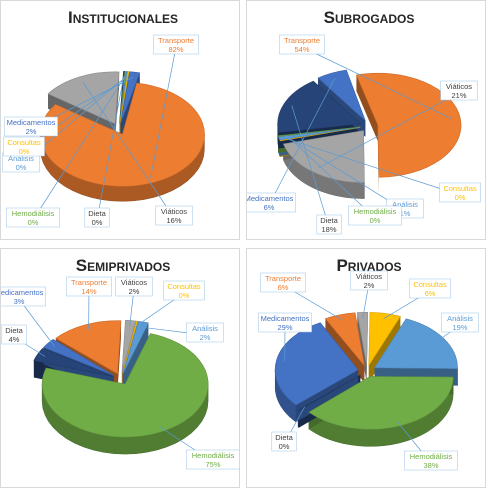 Image resolution: width=488 pixels, height=490 pixels. Describe the element at coordinates (405, 213) in the screenshot. I see `slice-value-analisis: 1%` at that location.